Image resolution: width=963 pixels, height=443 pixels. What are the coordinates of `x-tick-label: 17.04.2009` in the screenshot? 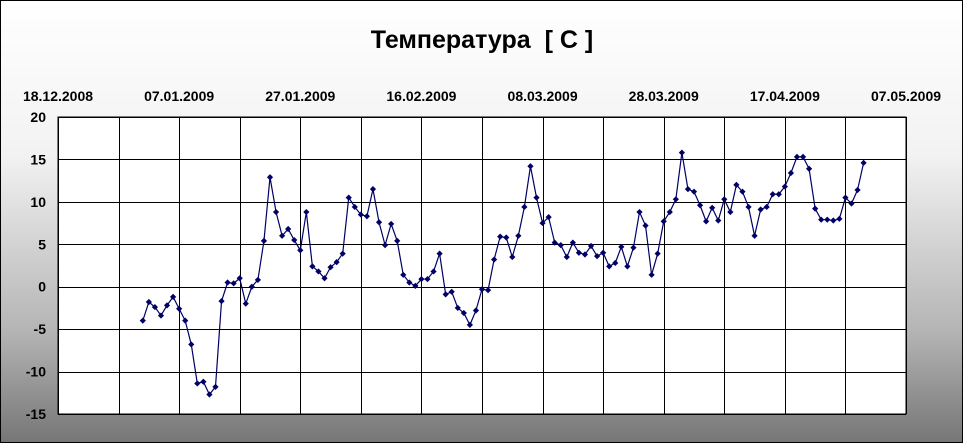 It's located at (785, 96).